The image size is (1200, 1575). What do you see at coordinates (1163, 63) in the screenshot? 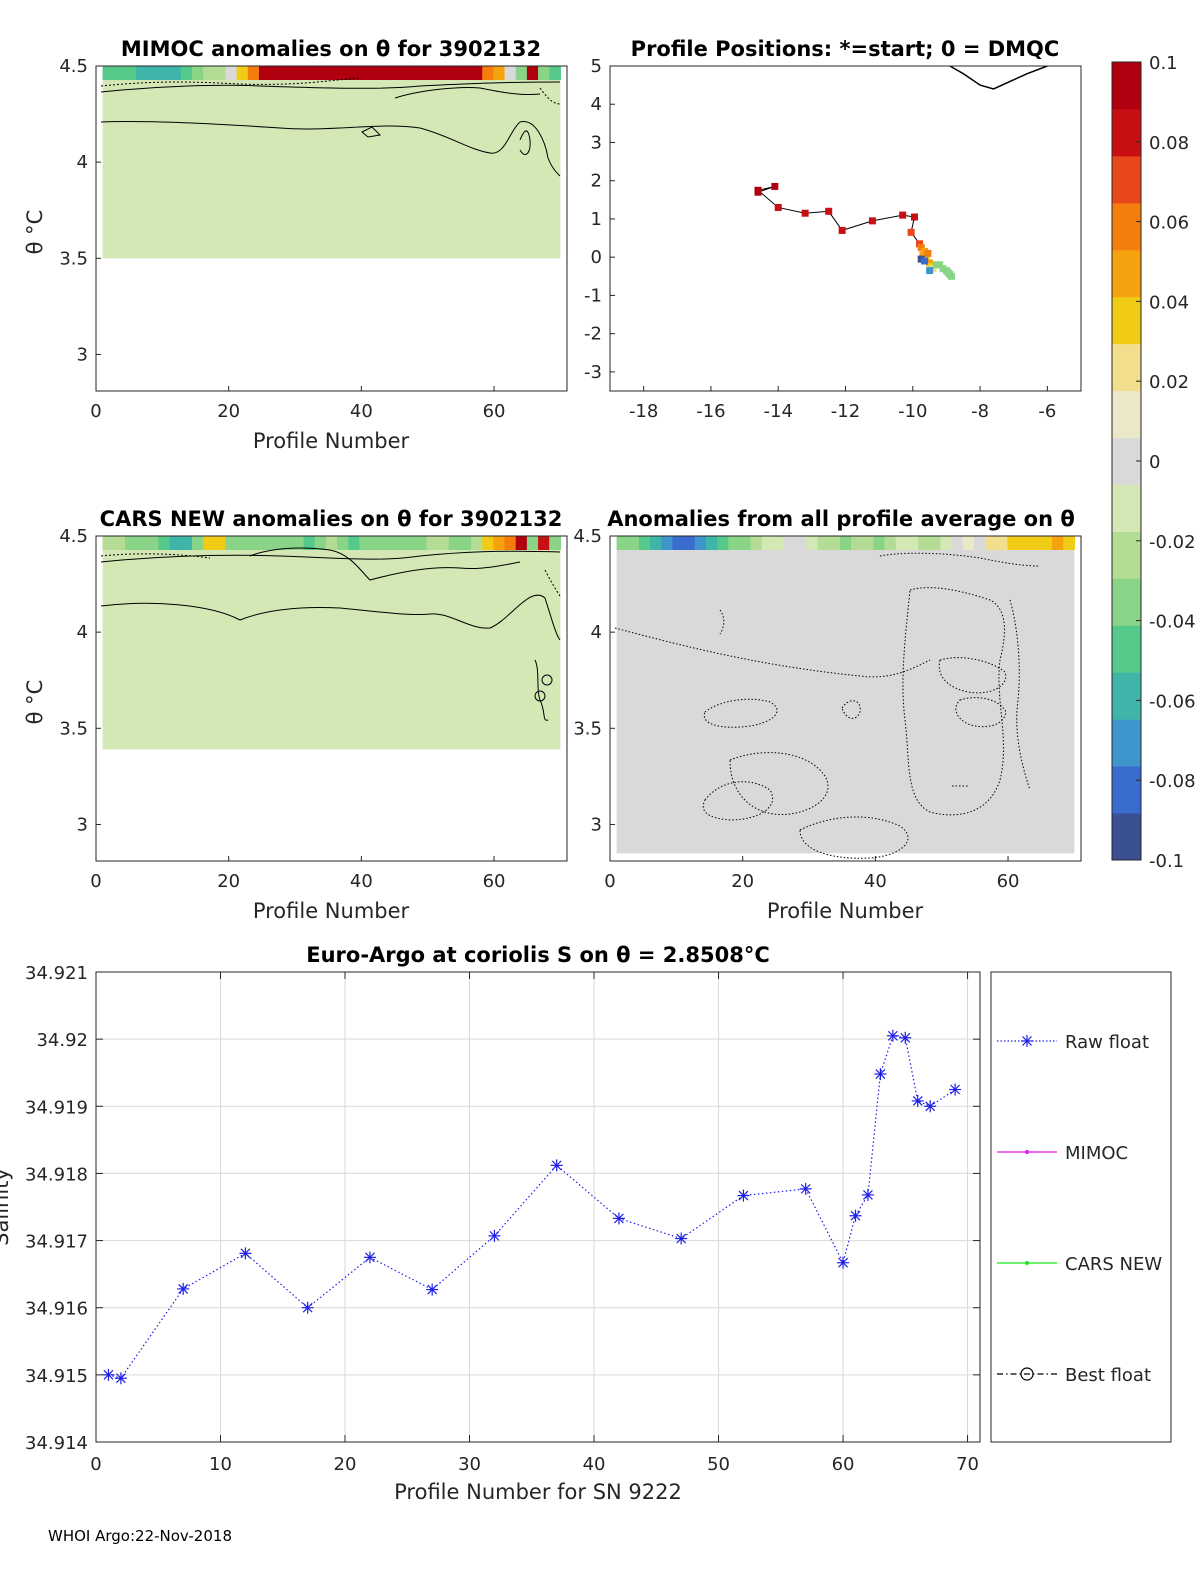
I see `colorbar-tick-label: 0.1` at bounding box center [1163, 63].